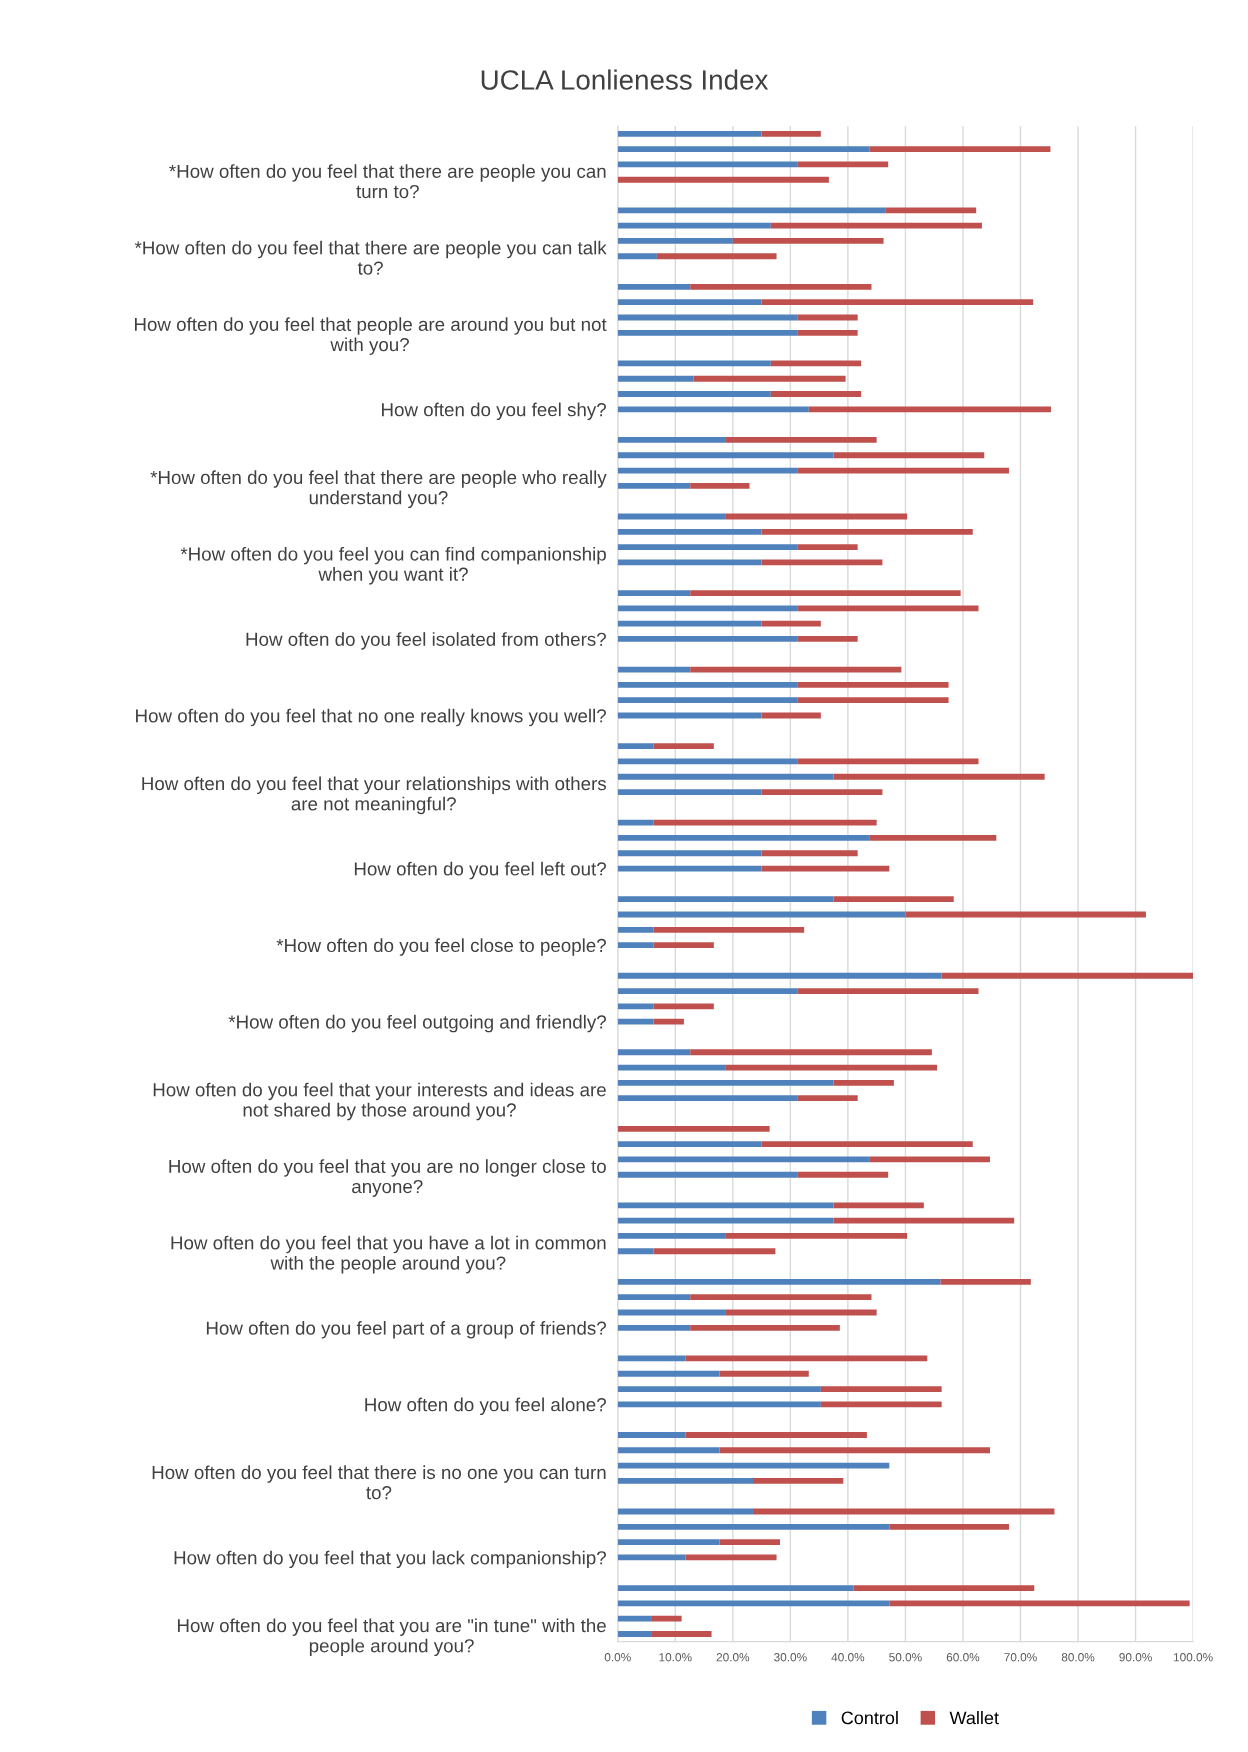 Image resolution: width=1248 pixels, height=1752 pixels. I want to click on legend-label: Control, so click(869, 1718).